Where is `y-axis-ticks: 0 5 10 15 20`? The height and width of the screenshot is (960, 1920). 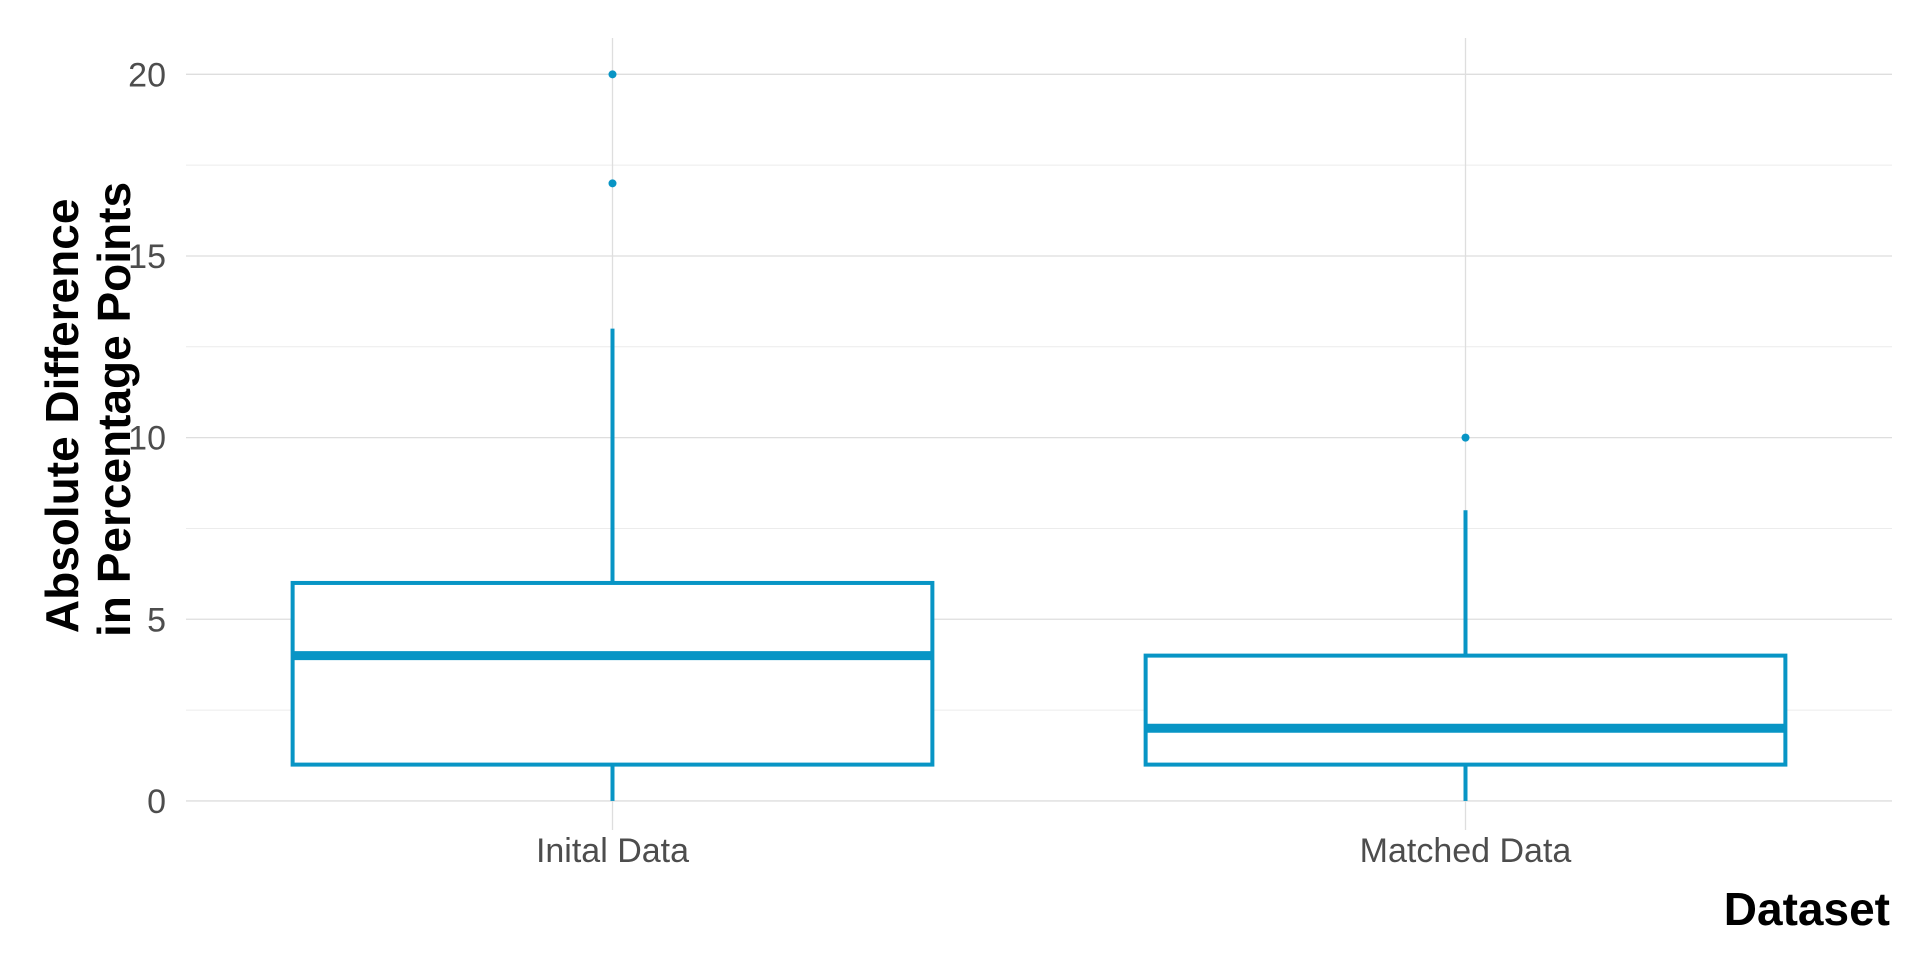 y-axis-ticks: 0 5 10 15 20 is located at coordinates (147, 438).